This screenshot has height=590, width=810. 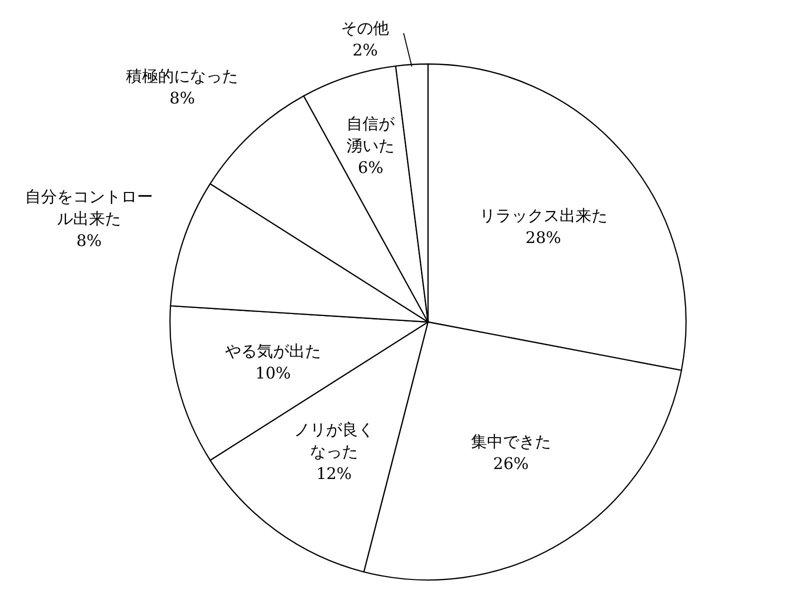 I want to click on slice-label: その他, so click(x=365, y=28).